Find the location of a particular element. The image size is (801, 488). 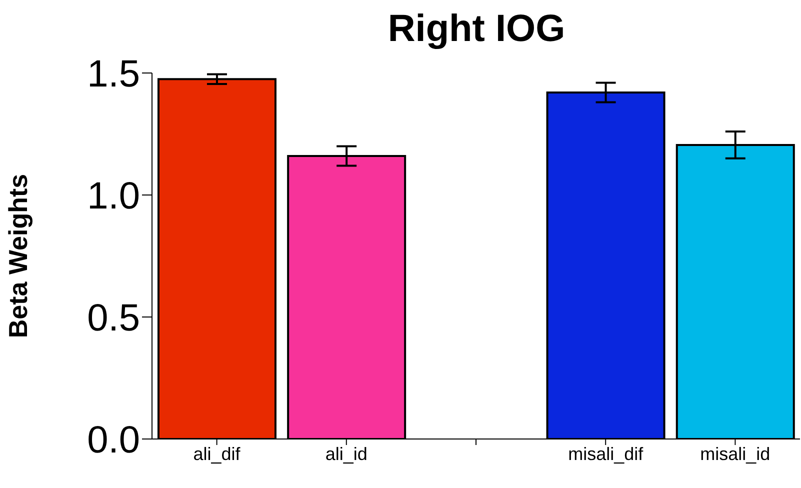

x-tick-label: misali_dif is located at coordinates (606, 454).